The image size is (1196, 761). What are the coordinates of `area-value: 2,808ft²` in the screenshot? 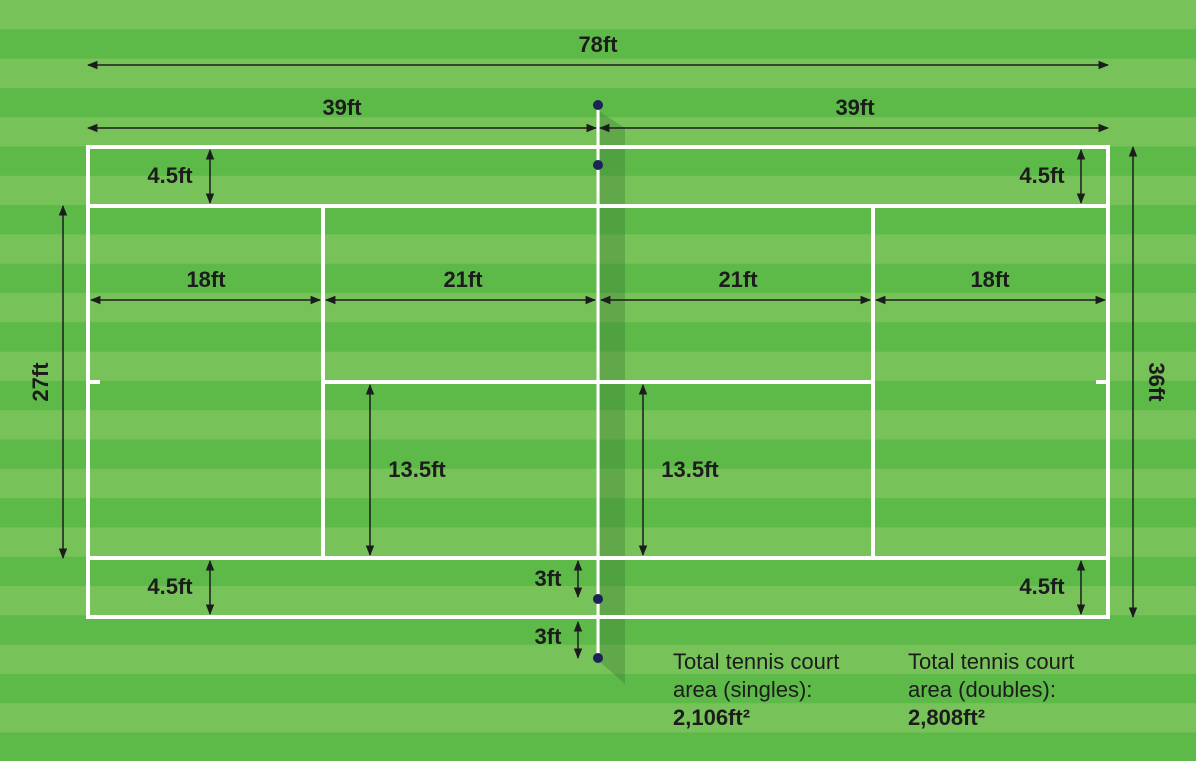 It's located at (946, 717).